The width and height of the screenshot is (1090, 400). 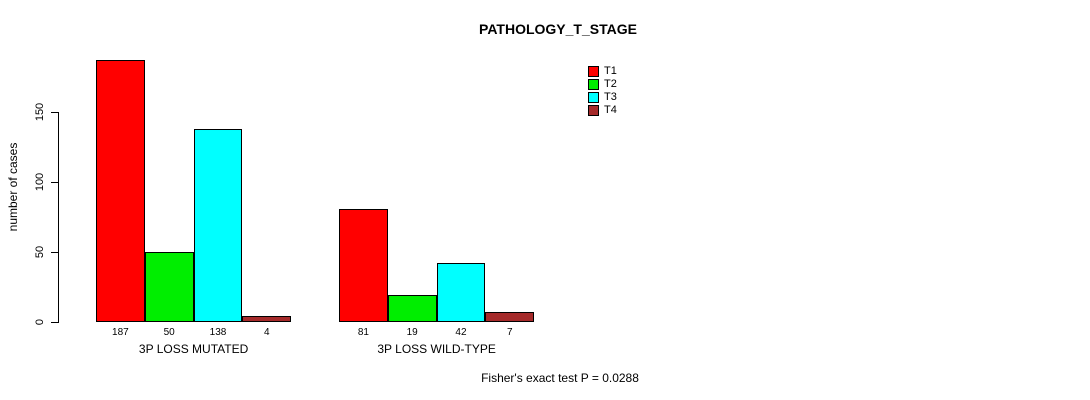 I want to click on bar-t1-group2, so click(x=363, y=265).